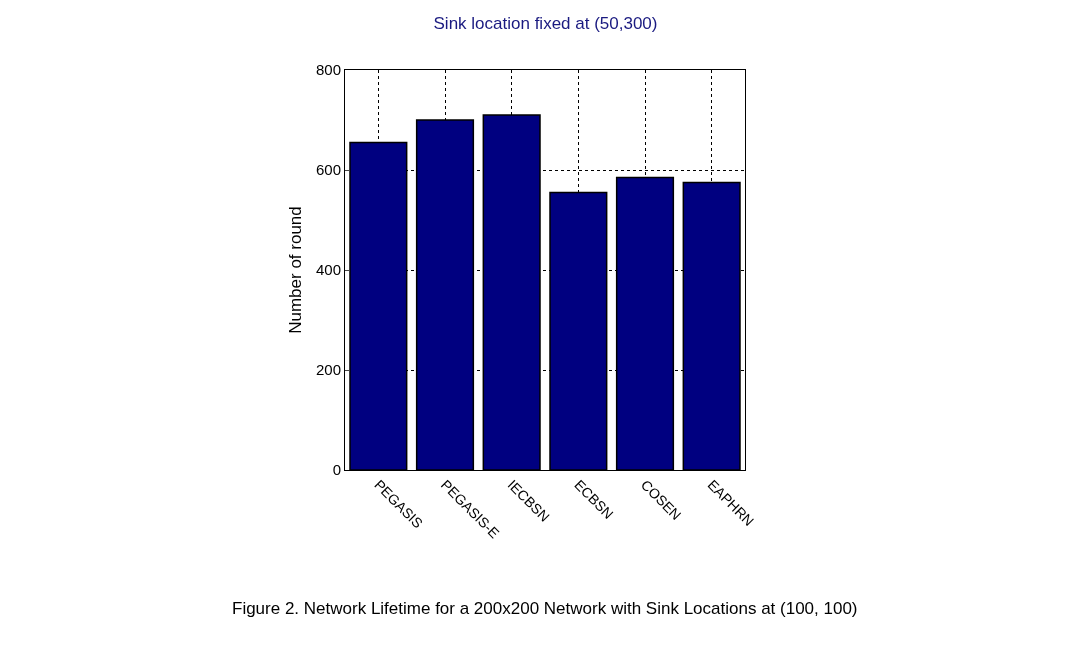 The height and width of the screenshot is (662, 1091). What do you see at coordinates (295, 270) in the screenshot?
I see `y-axis-title: Number of round` at bounding box center [295, 270].